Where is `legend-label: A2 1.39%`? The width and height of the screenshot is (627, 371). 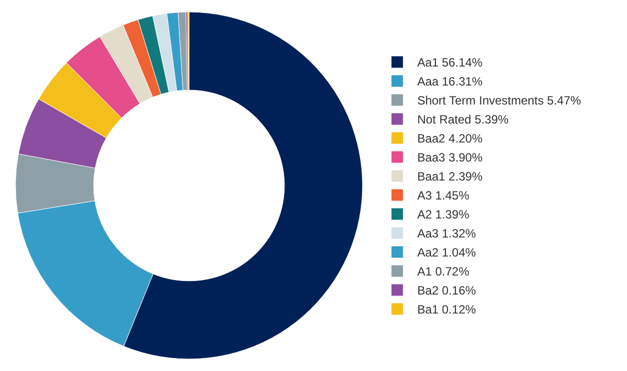
legend-label: A2 1.39% is located at coordinates (443, 215).